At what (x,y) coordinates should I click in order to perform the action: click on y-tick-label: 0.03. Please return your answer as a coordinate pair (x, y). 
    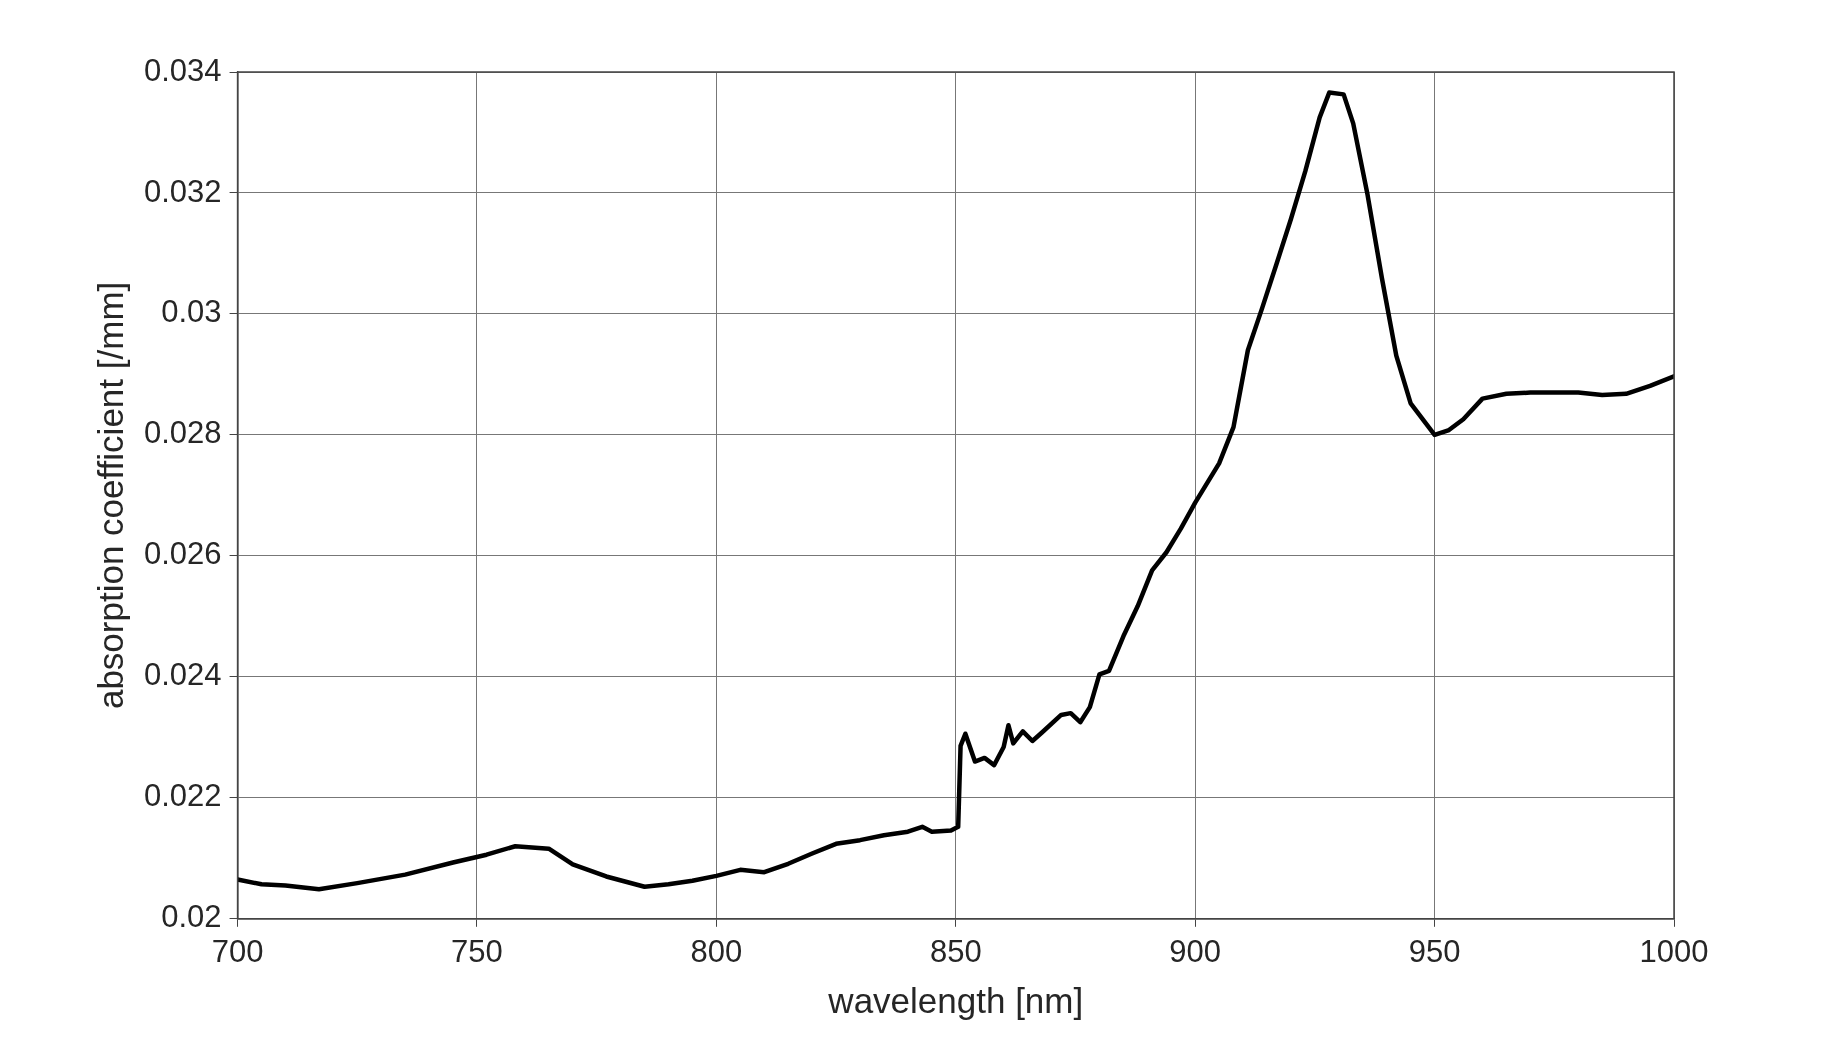
    Looking at the image, I should click on (191, 312).